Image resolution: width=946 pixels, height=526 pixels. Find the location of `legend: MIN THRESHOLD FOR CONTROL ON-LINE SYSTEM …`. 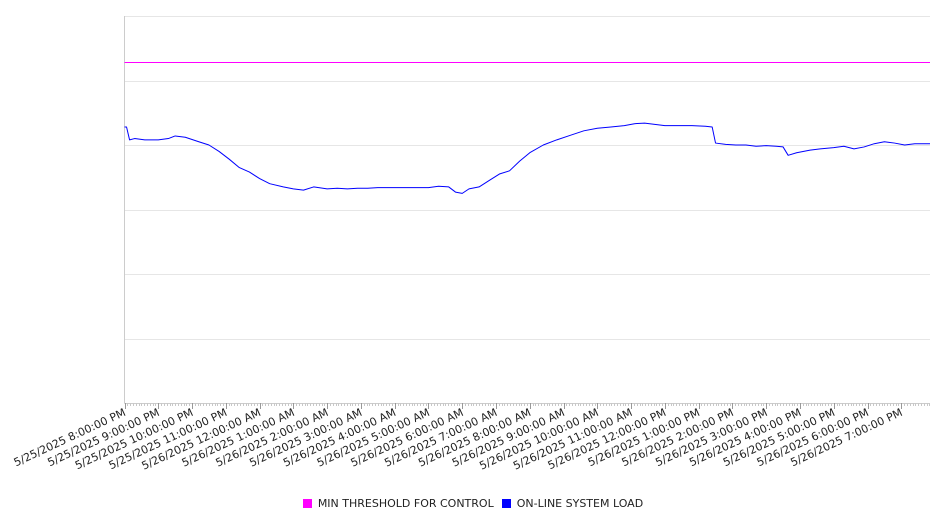

legend: MIN THRESHOLD FOR CONTROL ON-LINE SYSTEM … is located at coordinates (473, 504).